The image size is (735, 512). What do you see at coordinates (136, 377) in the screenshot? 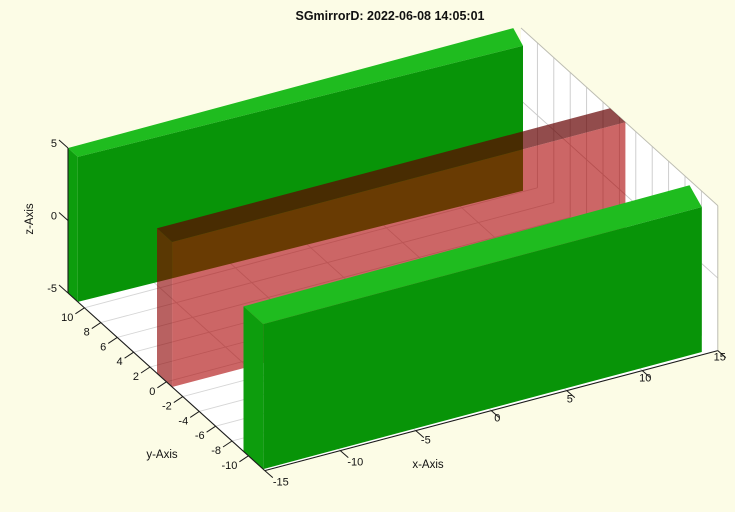
I see `y-tick-label: 2` at bounding box center [136, 377].